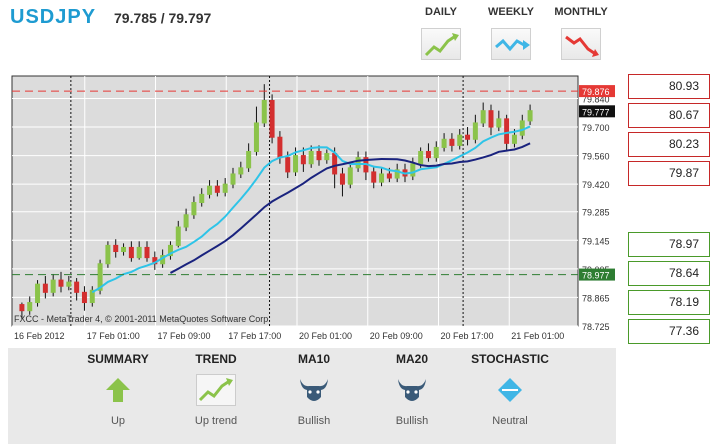  Describe the element at coordinates (596, 99) in the screenshot. I see `y-tick-label: 79.840` at that location.